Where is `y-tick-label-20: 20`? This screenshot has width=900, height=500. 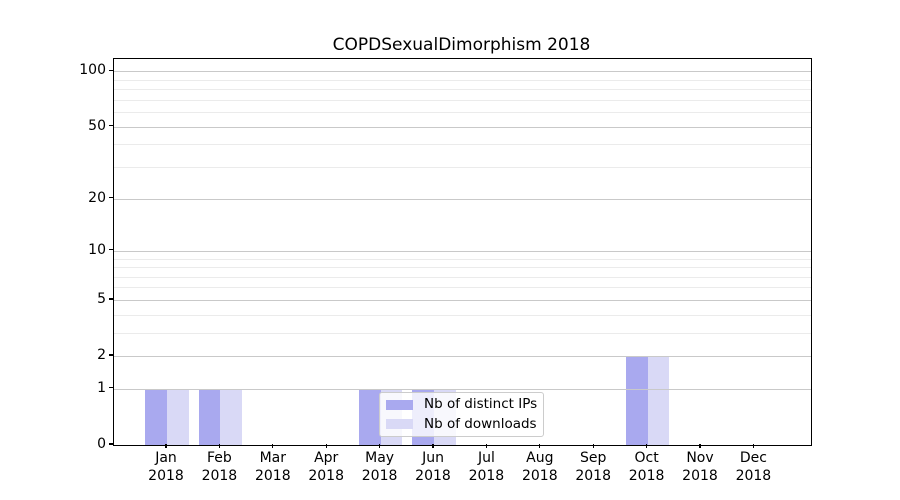 y-tick-label-20: 20 is located at coordinates (97, 197).